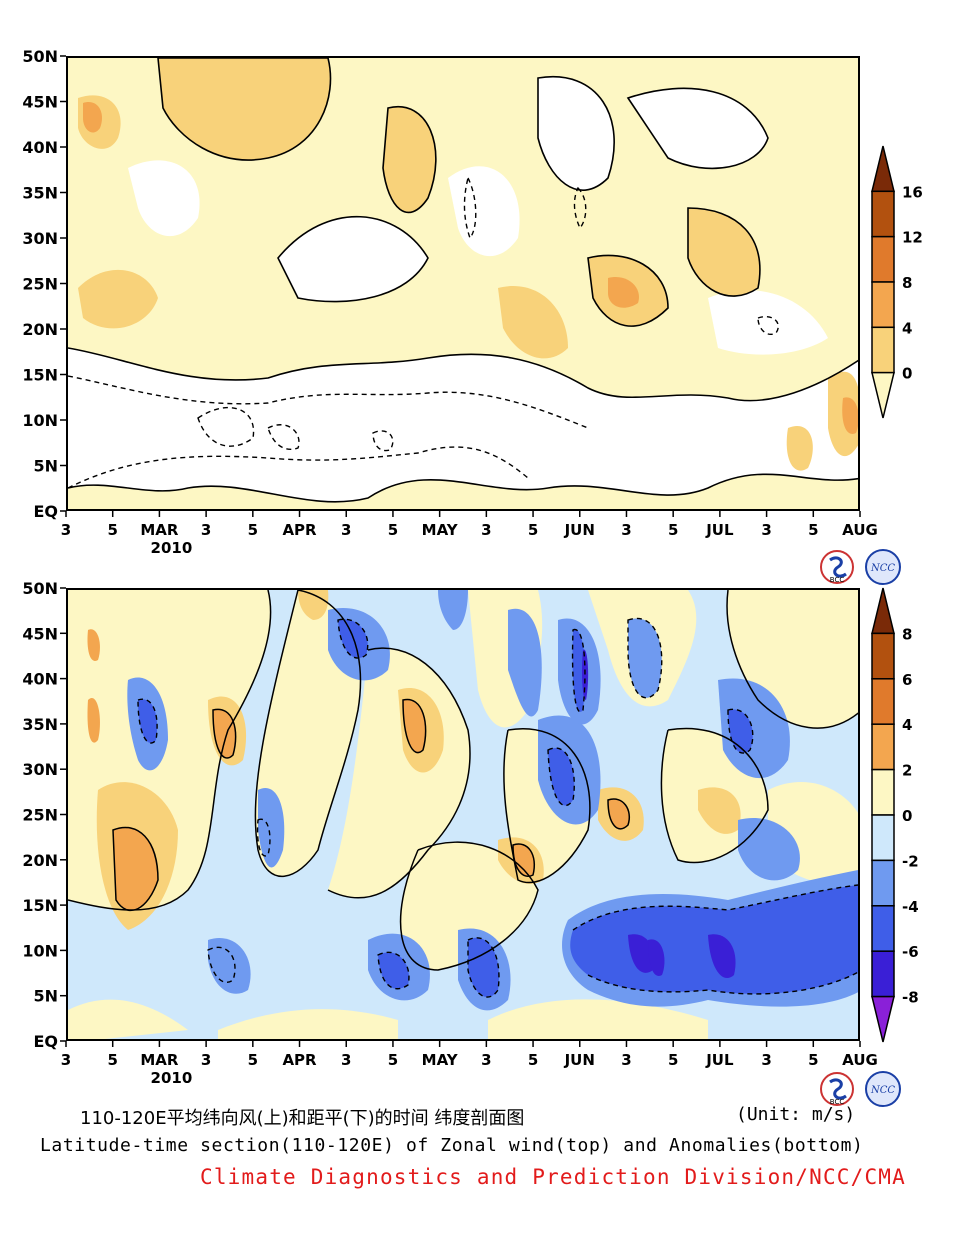 Image resolution: width=960 pixels, height=1243 pixels. Describe the element at coordinates (860, 1089) in the screenshot. I see `logos-bottom: BCC NCC` at that location.